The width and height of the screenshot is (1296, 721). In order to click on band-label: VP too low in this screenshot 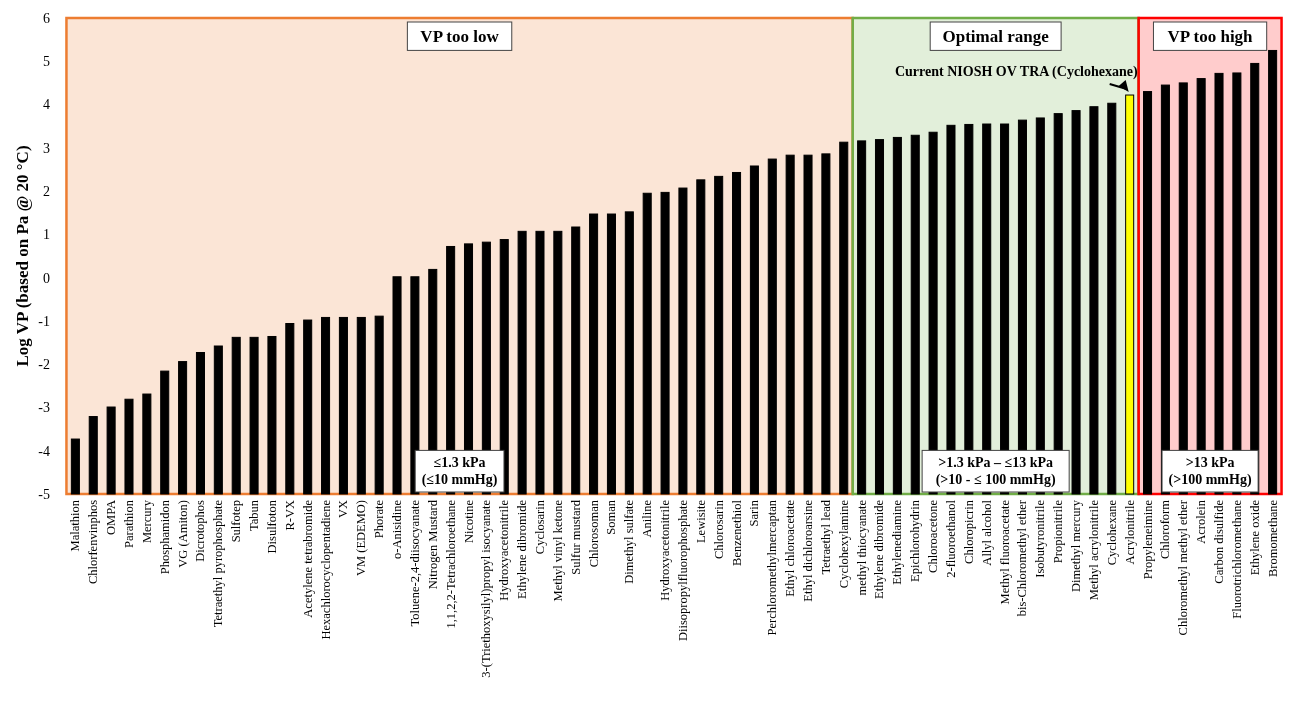, I will do `click(460, 36)`.